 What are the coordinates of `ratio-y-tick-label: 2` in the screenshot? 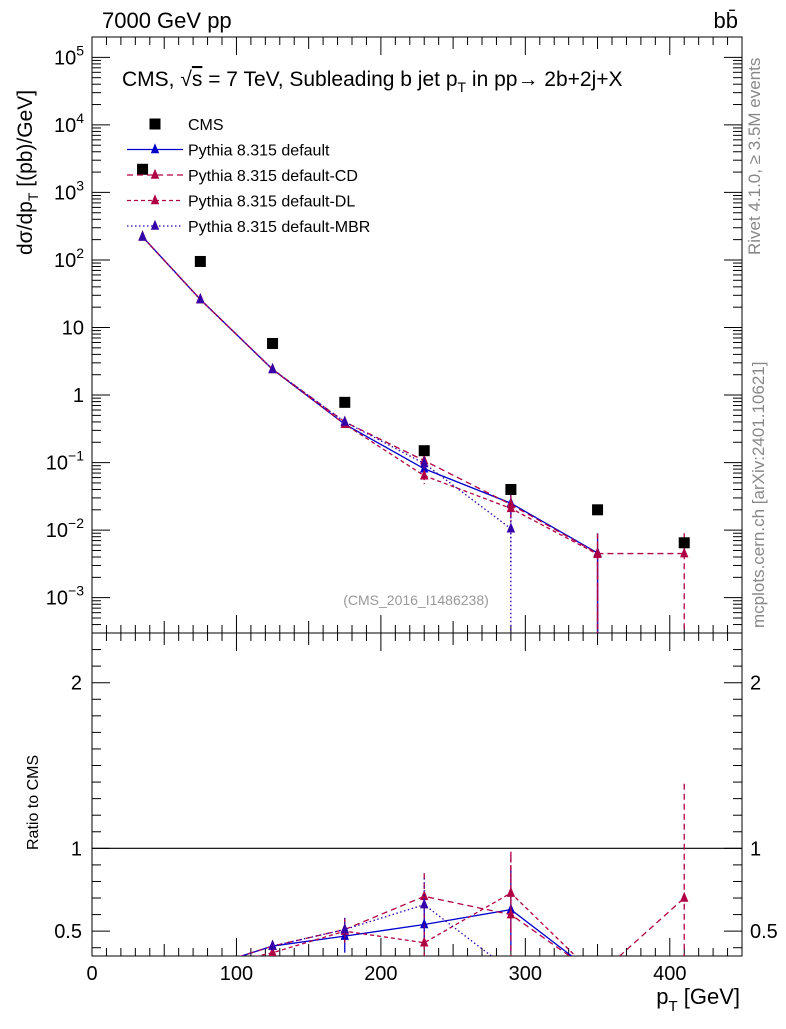 It's located at (76, 684).